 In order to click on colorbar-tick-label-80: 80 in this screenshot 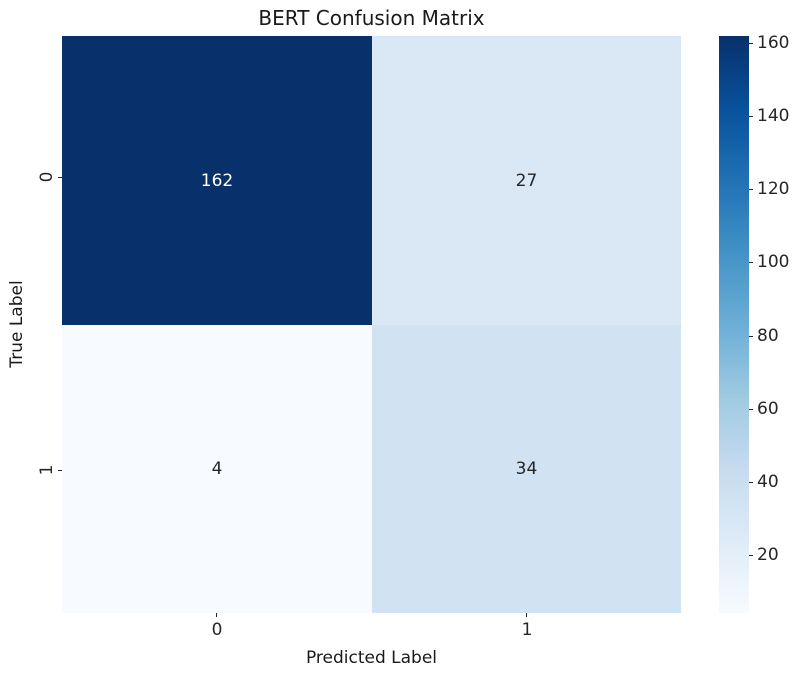, I will do `click(768, 335)`.